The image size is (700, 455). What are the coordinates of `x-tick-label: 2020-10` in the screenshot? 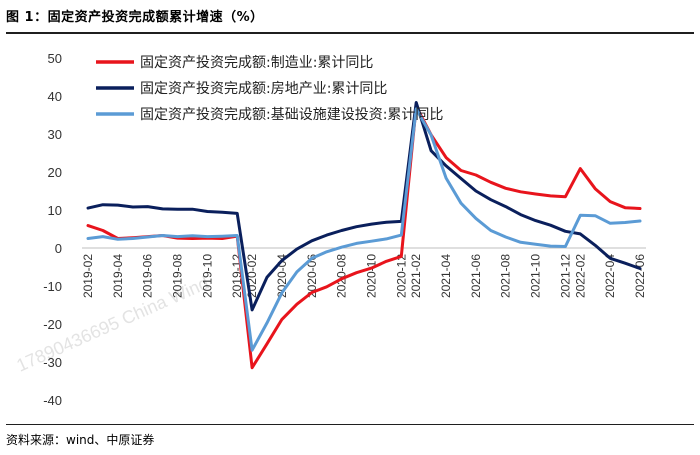 It's located at (371, 276).